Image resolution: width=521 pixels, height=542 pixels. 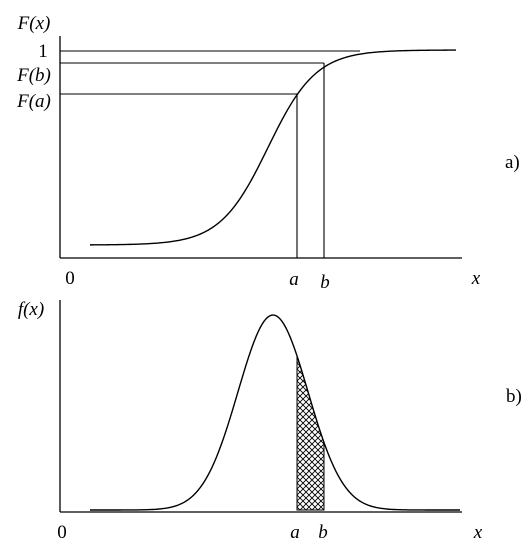 What do you see at coordinates (294, 279) in the screenshot?
I see `panel-a-a-label: a` at bounding box center [294, 279].